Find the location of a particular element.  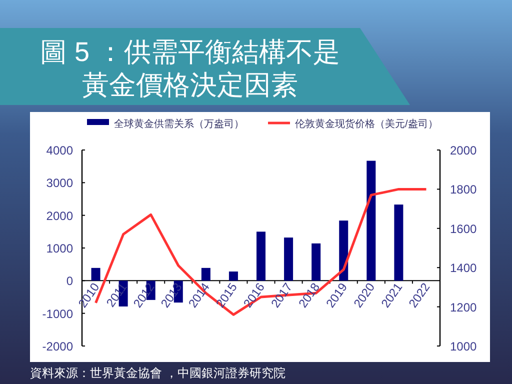

chart-title: 圖 5 ：供需平衡結構不是黃金價格決定因素 is located at coordinates (190, 68).